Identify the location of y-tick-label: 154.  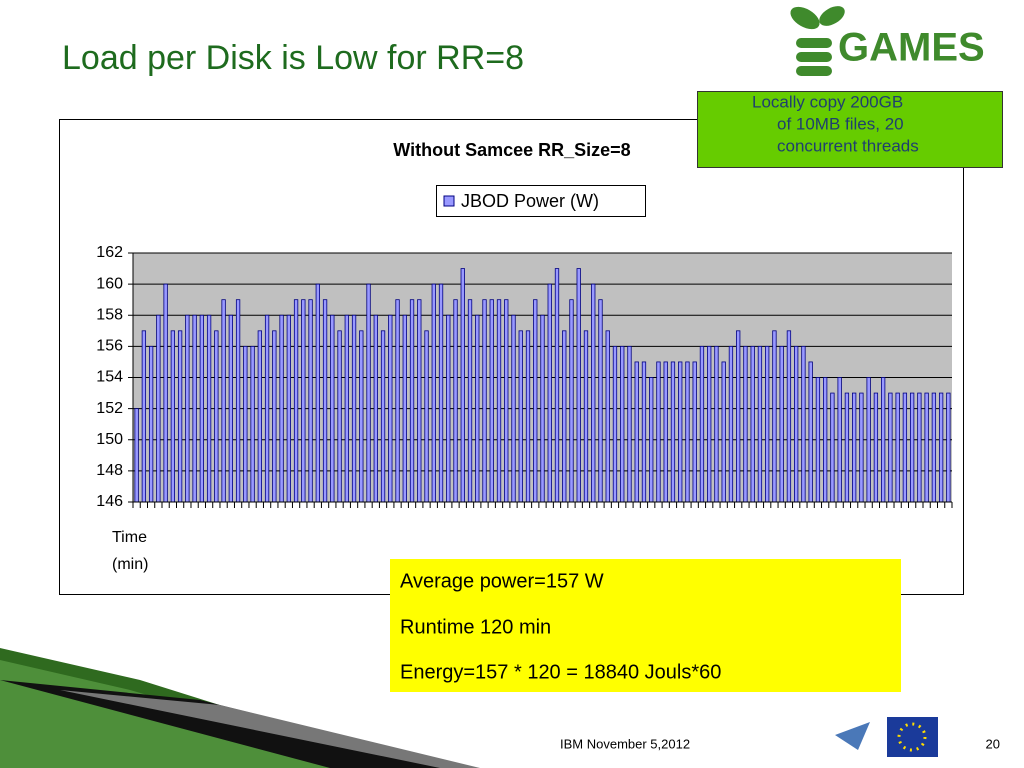
(109, 377).